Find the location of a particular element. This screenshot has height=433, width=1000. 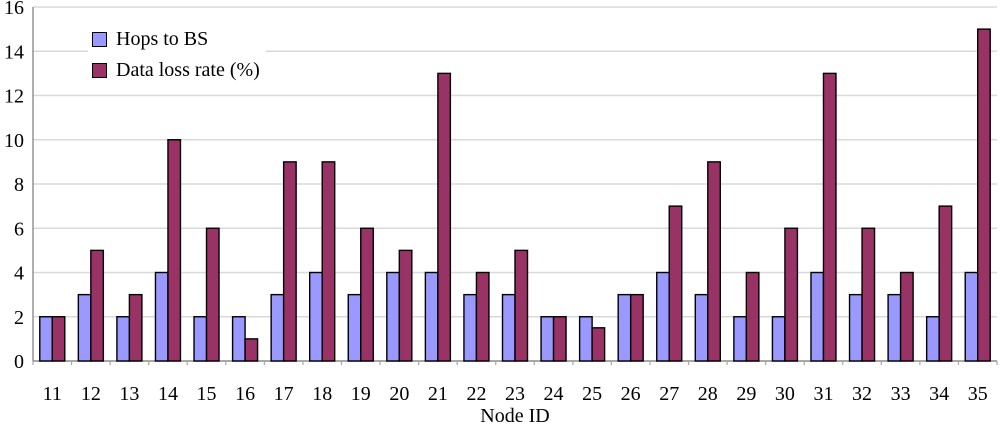

x-tick-label-18: 18 is located at coordinates (322, 394).